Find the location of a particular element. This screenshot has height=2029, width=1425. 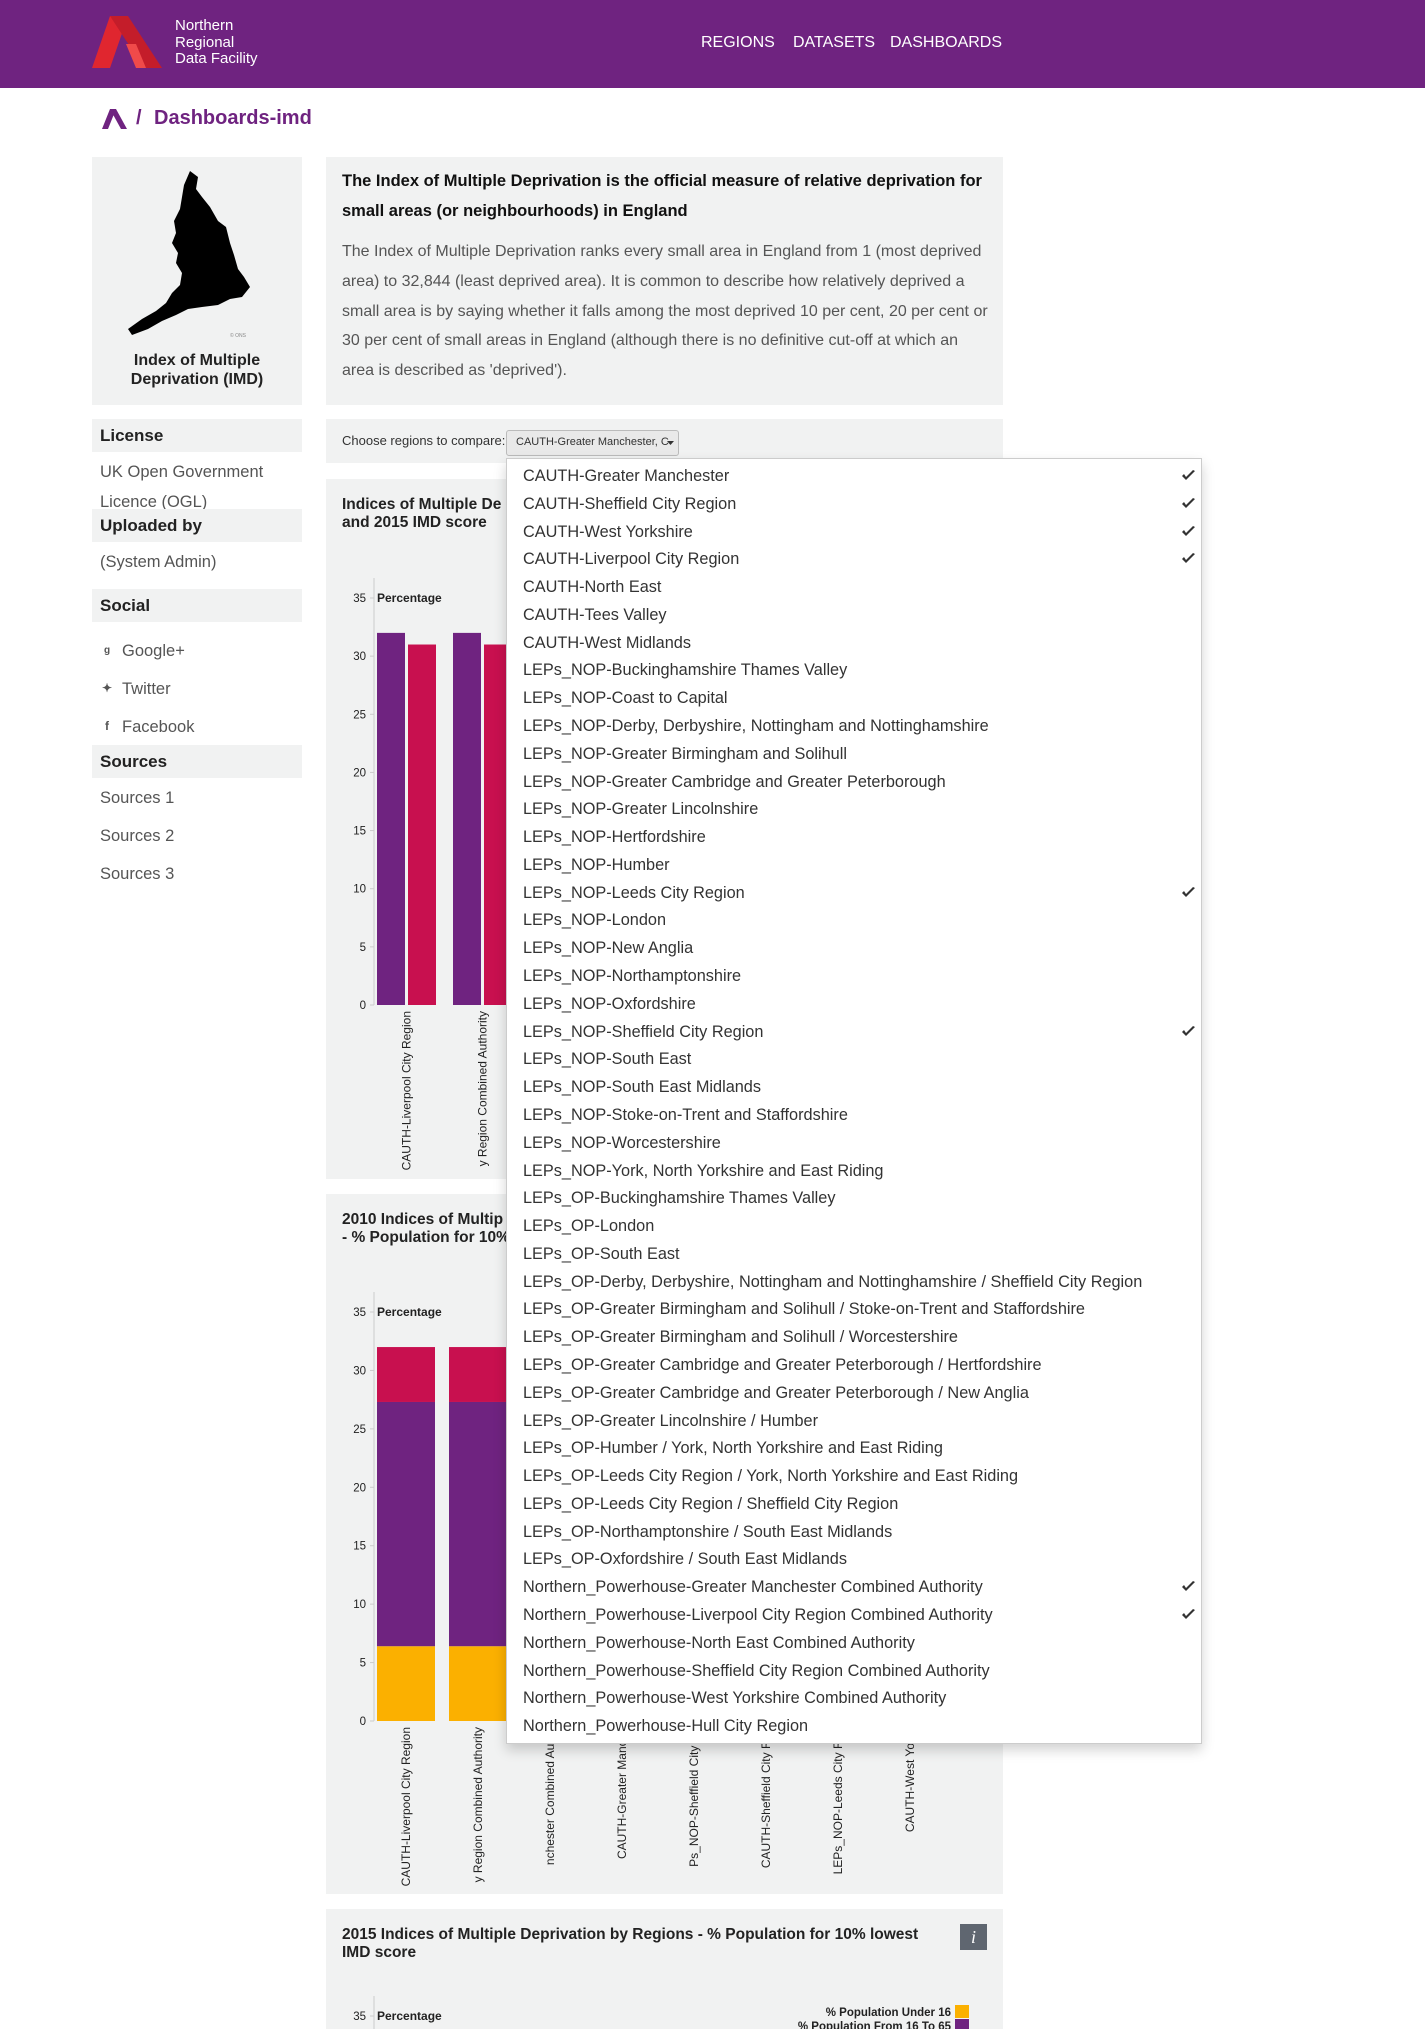

sidebar-link: Google+ is located at coordinates (153, 651).